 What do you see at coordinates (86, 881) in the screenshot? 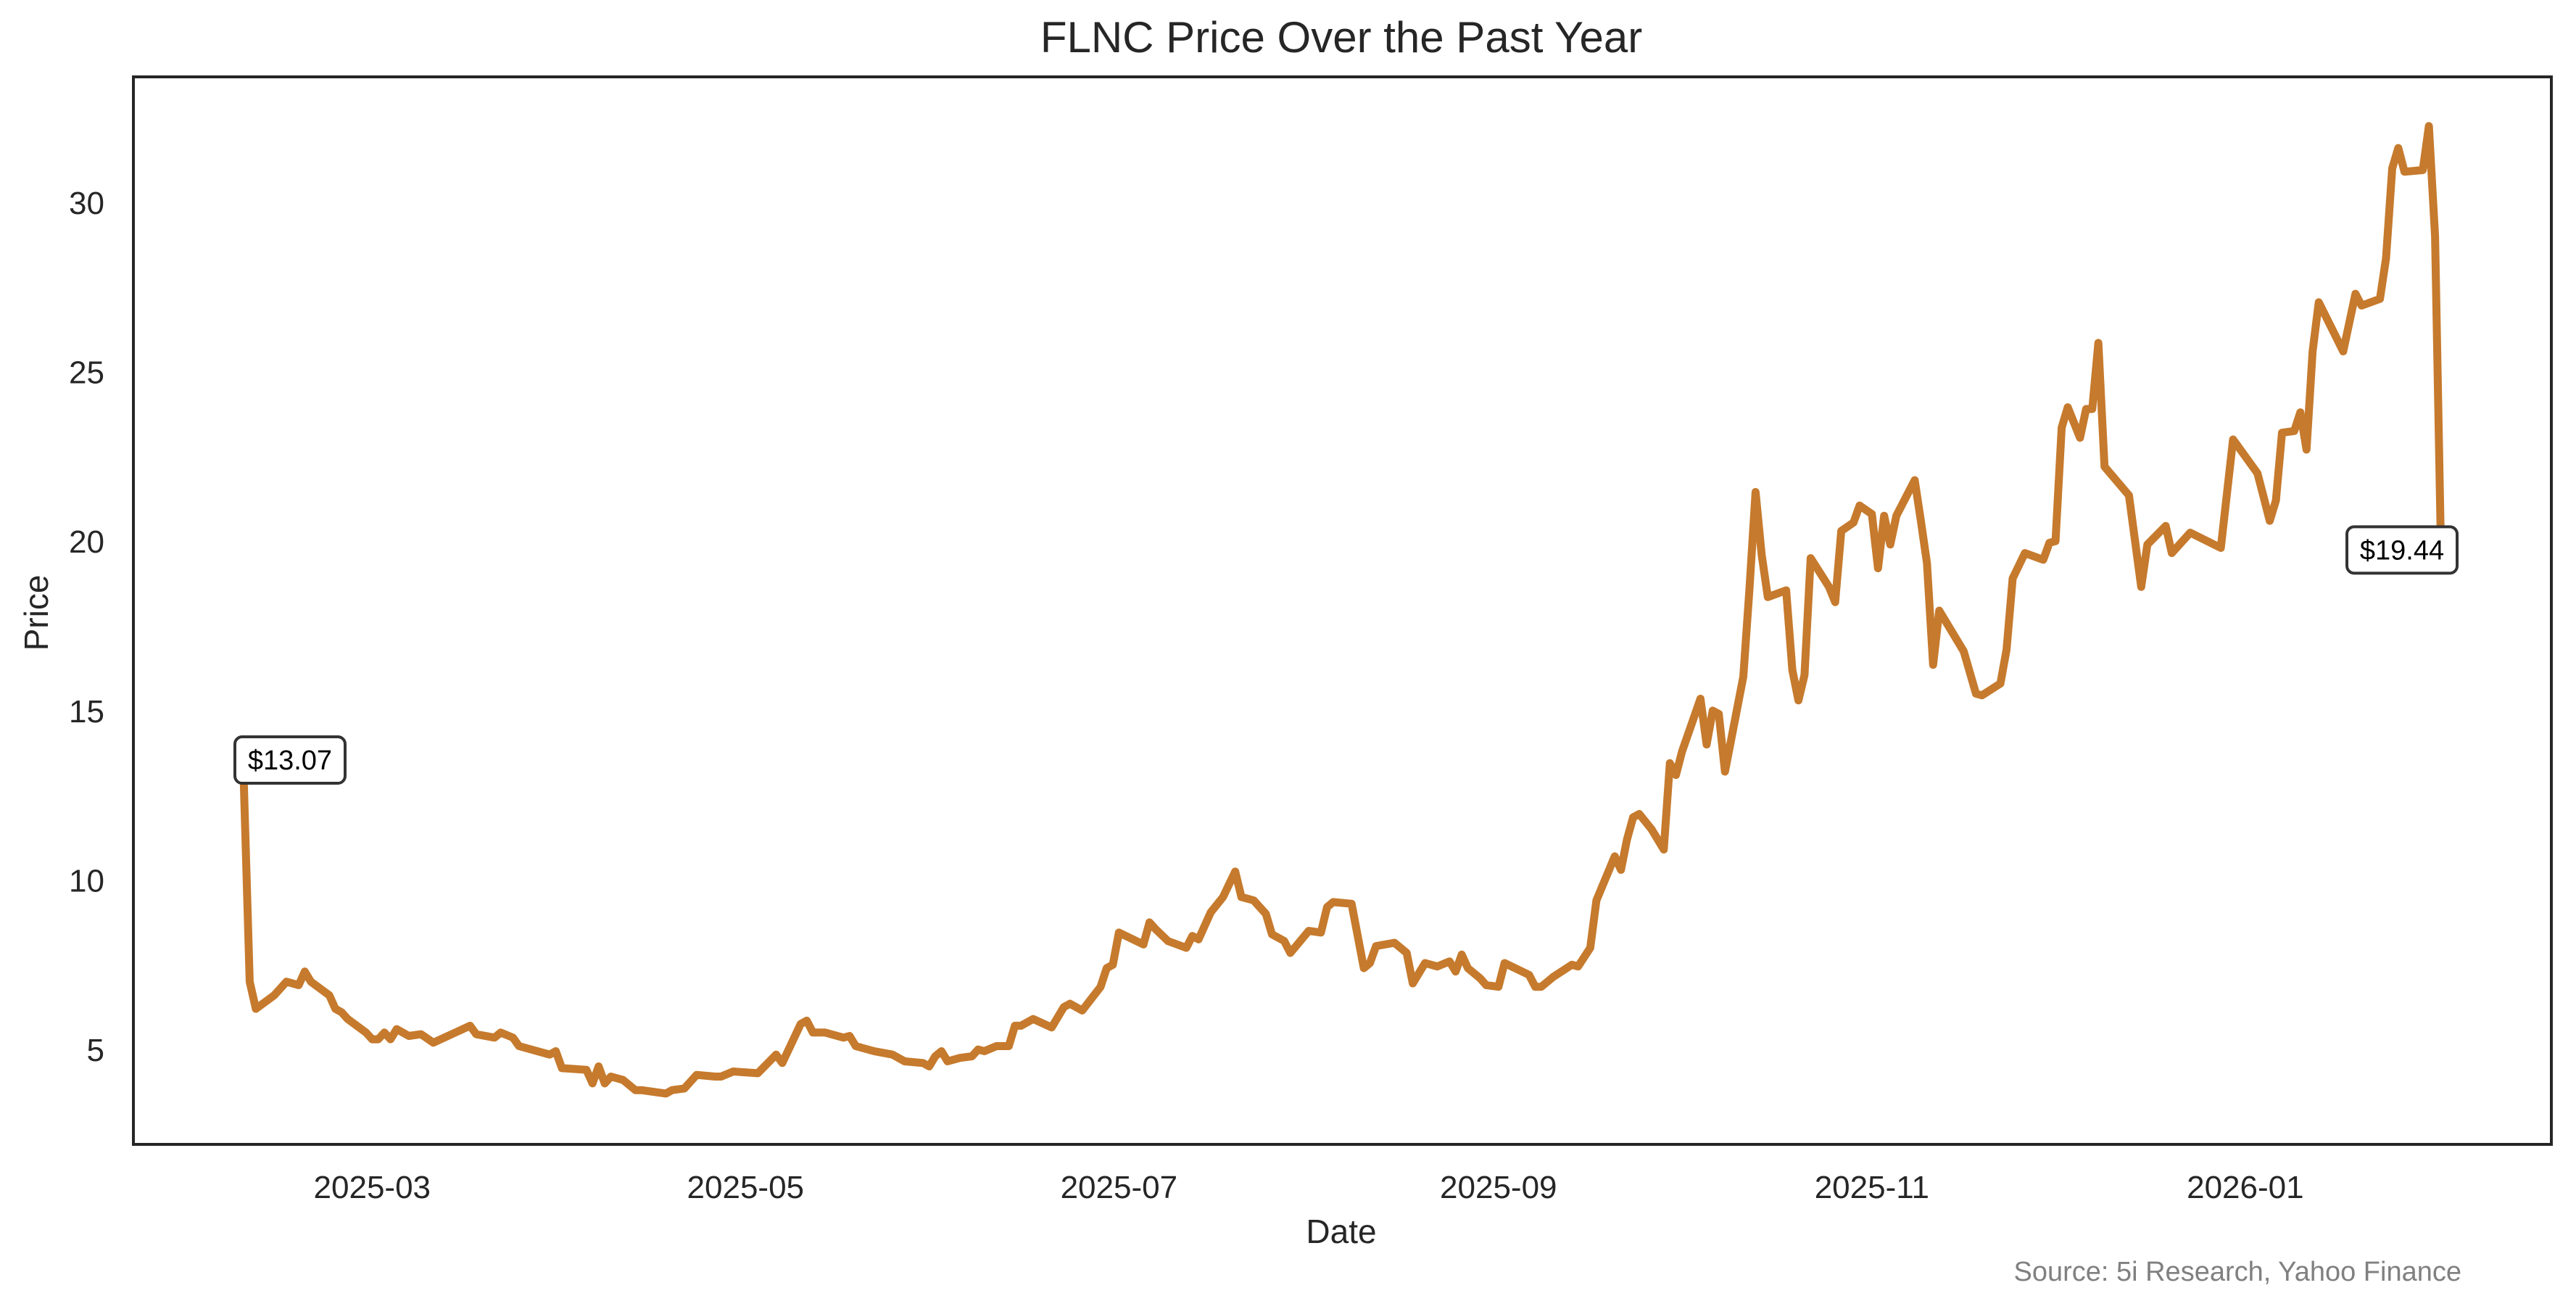
I see `y-tick-label: 10` at bounding box center [86, 881].